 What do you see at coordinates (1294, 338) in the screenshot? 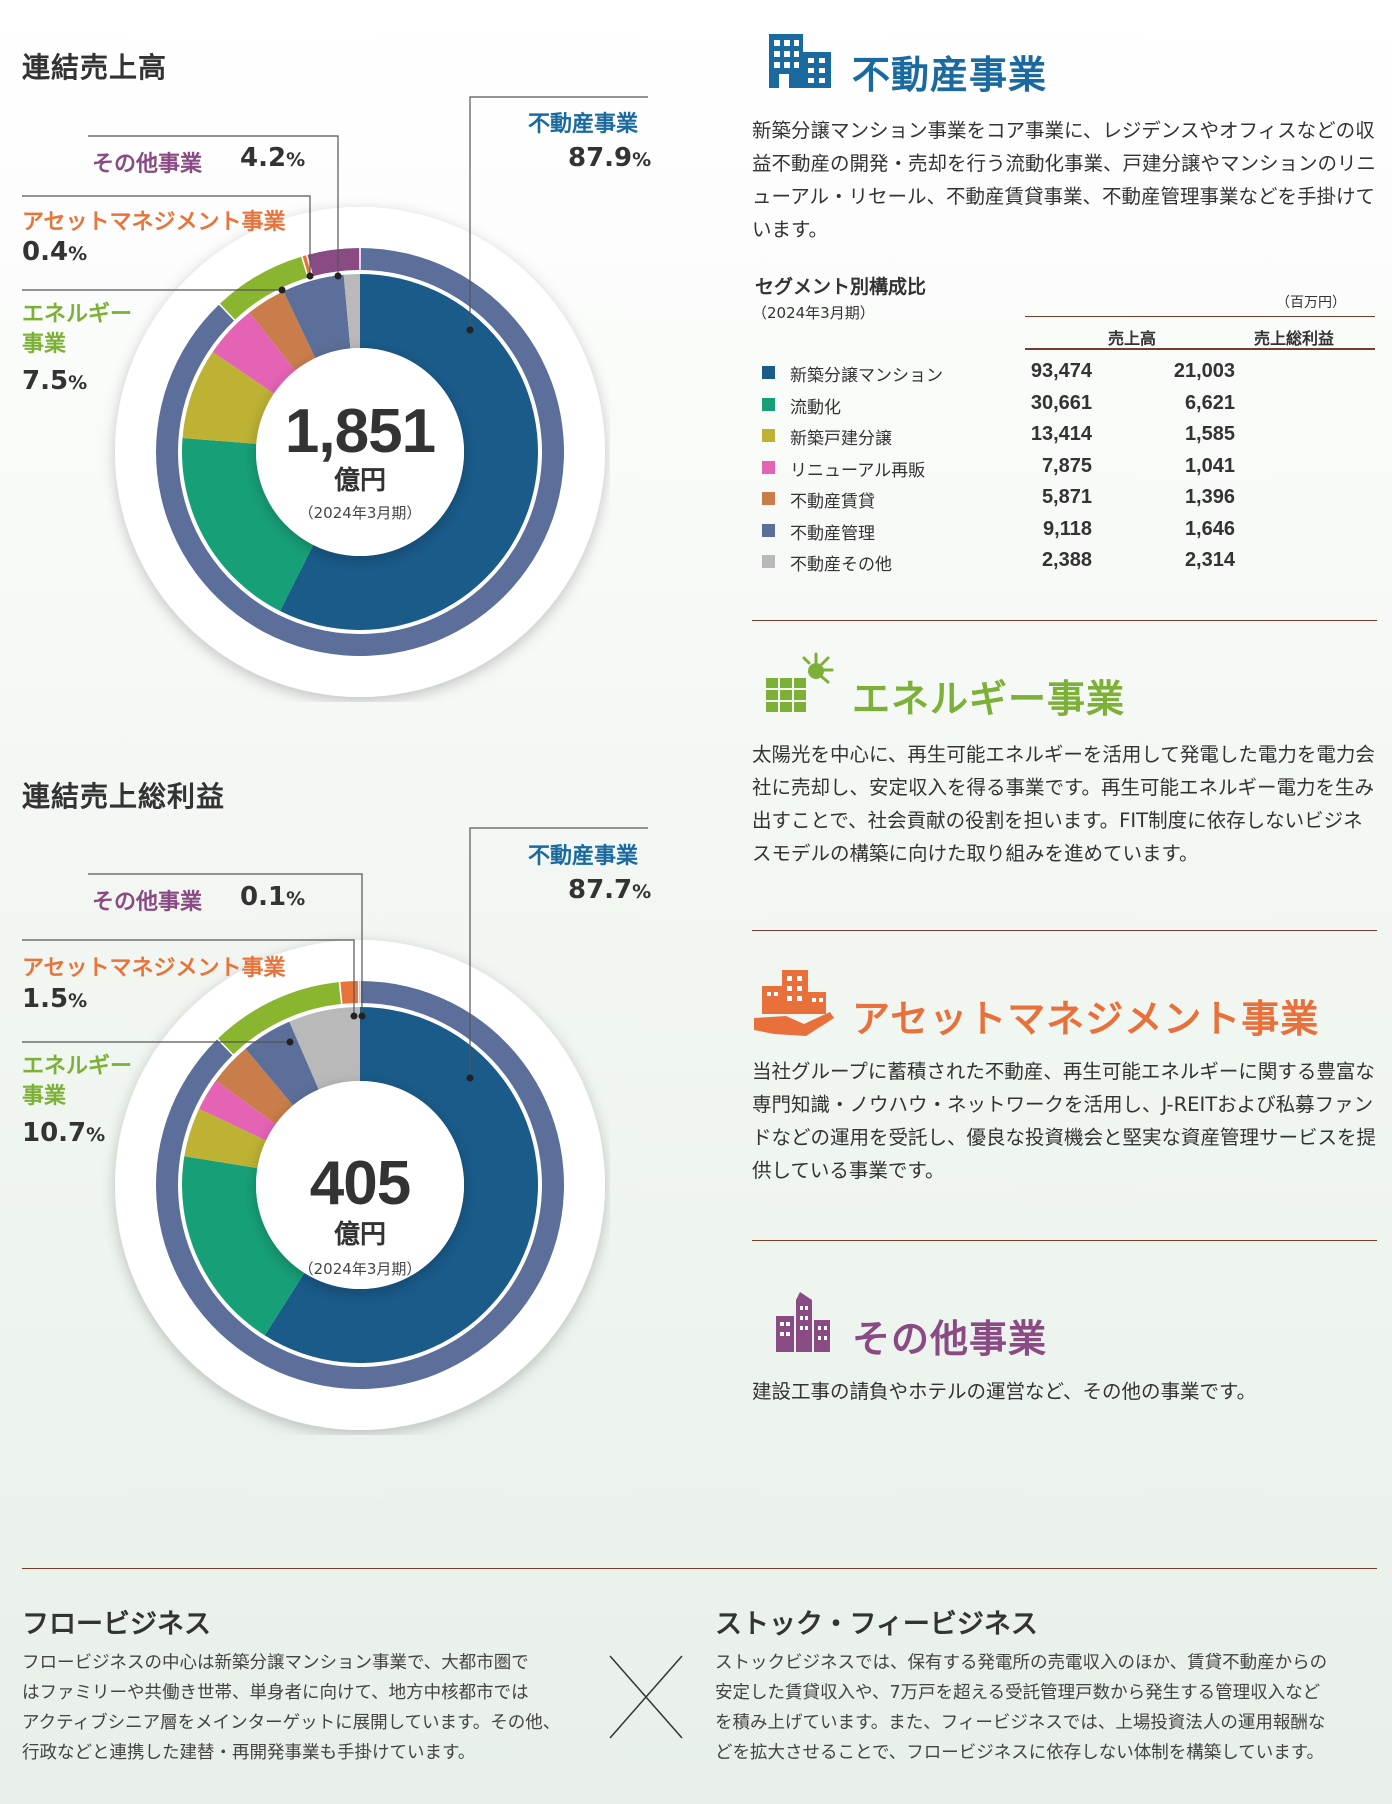
I see `col-header-gross: 売上総利益` at bounding box center [1294, 338].